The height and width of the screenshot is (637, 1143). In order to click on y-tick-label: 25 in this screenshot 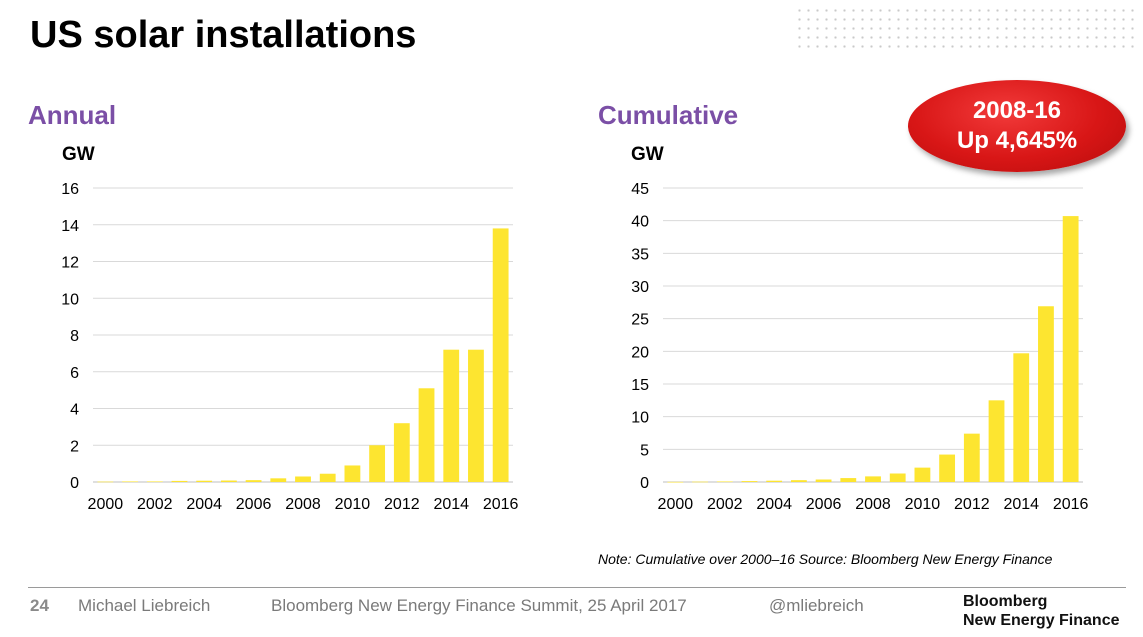, I will do `click(640, 320)`.